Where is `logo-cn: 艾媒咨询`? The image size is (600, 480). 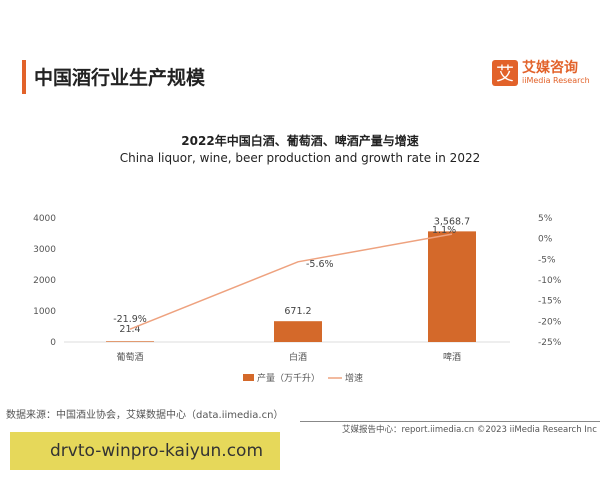 logo-cn: 艾媒咨询 is located at coordinates (550, 68).